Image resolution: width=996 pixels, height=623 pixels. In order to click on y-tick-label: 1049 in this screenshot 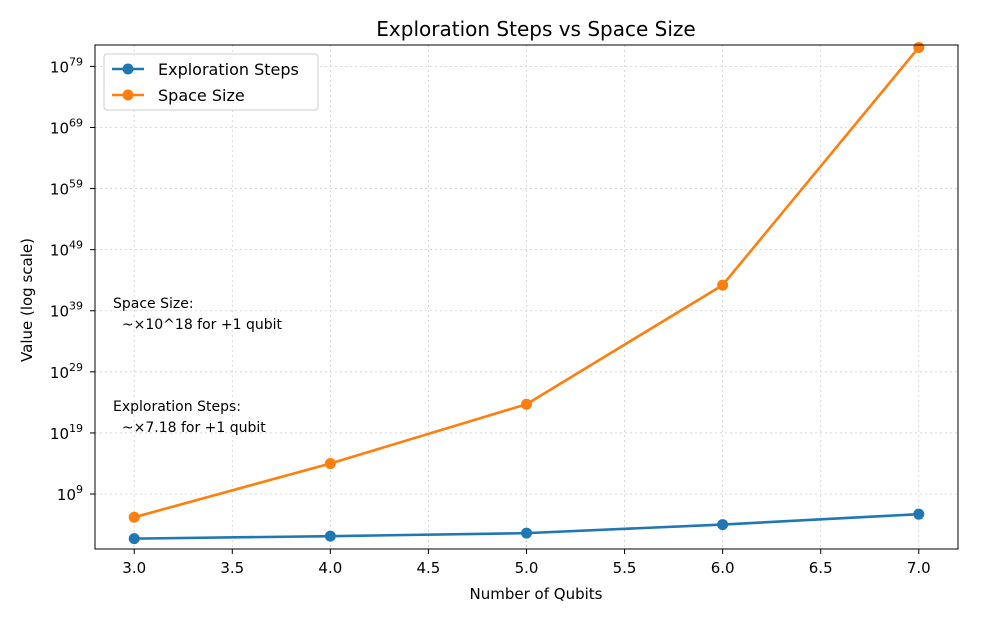, I will do `click(66, 249)`.